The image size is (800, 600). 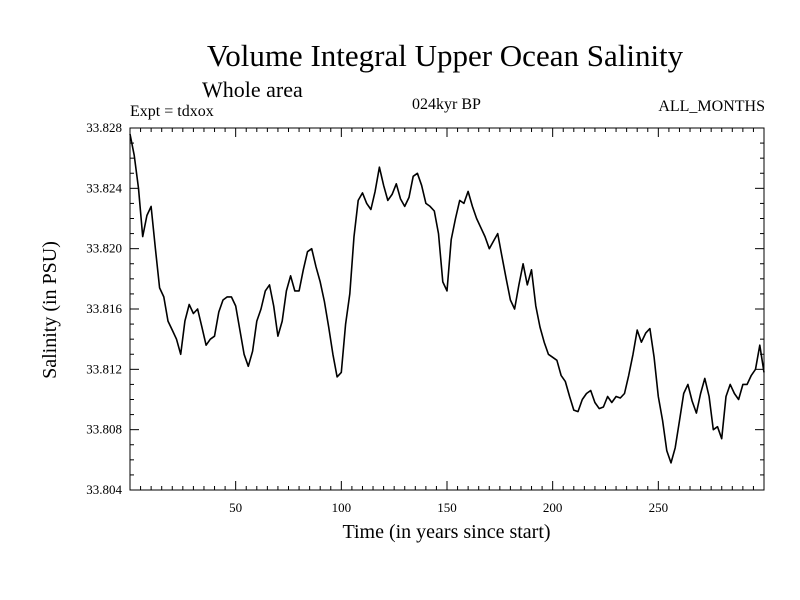 I want to click on months-label: ALL_MONTHS, so click(x=711, y=106).